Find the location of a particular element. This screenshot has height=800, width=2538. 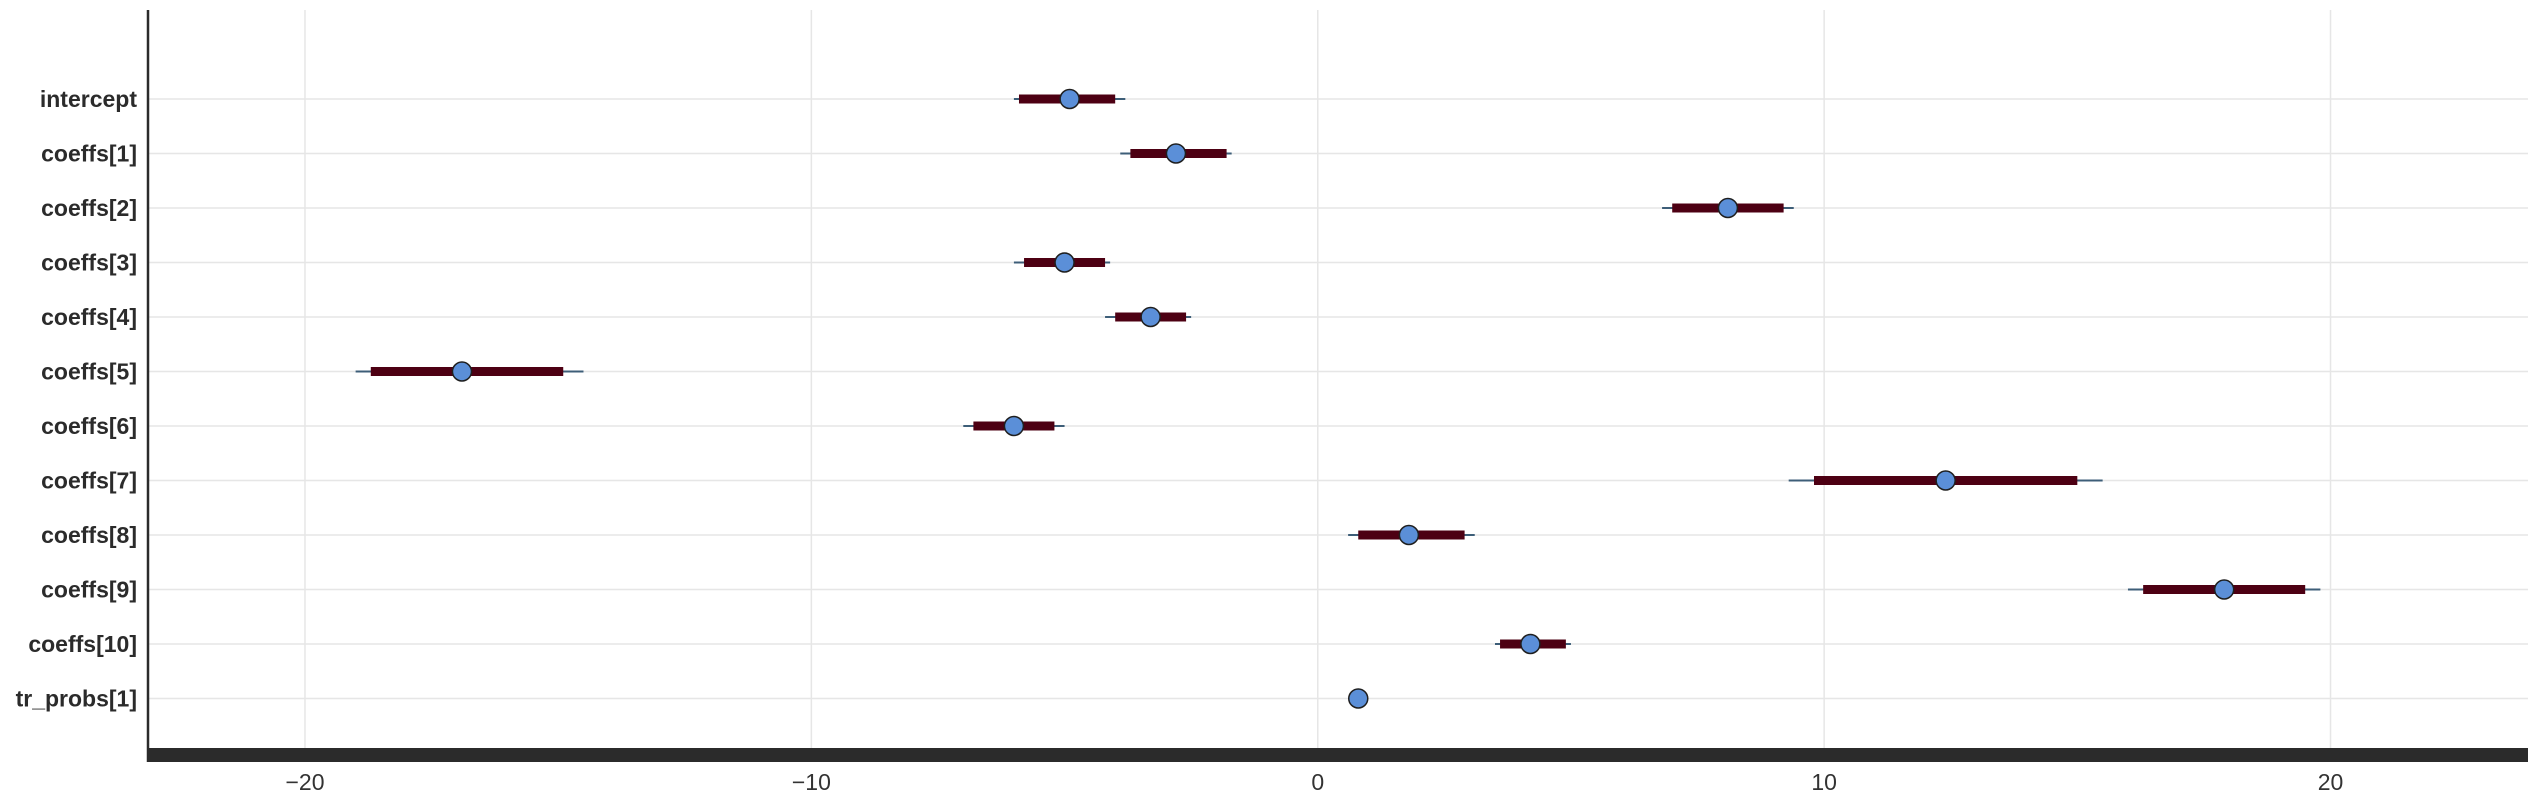

parameter-label: coeffs[4] is located at coordinates (89, 317).